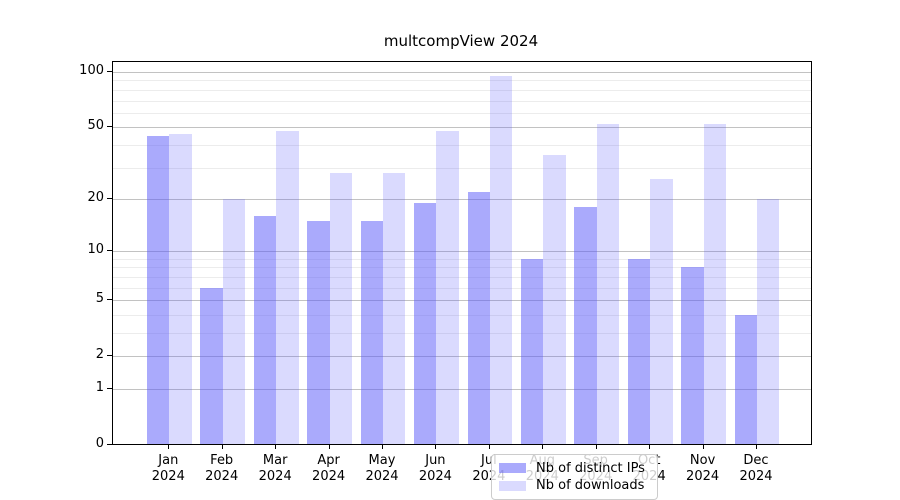 The width and height of the screenshot is (900, 500). I want to click on y-tick-label-100: 100, so click(91, 70).